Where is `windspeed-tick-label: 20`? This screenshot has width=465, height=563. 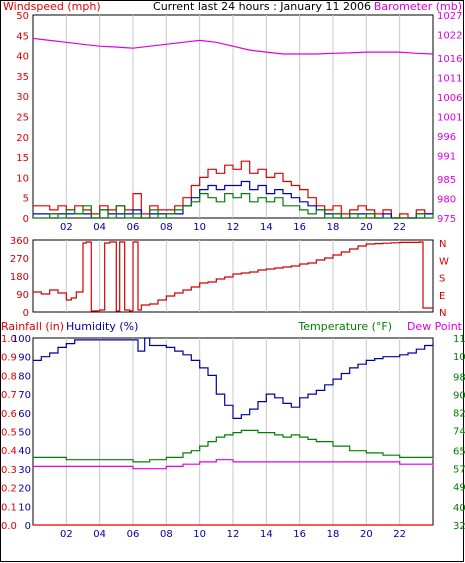 windspeed-tick-label: 20 is located at coordinates (22, 138).